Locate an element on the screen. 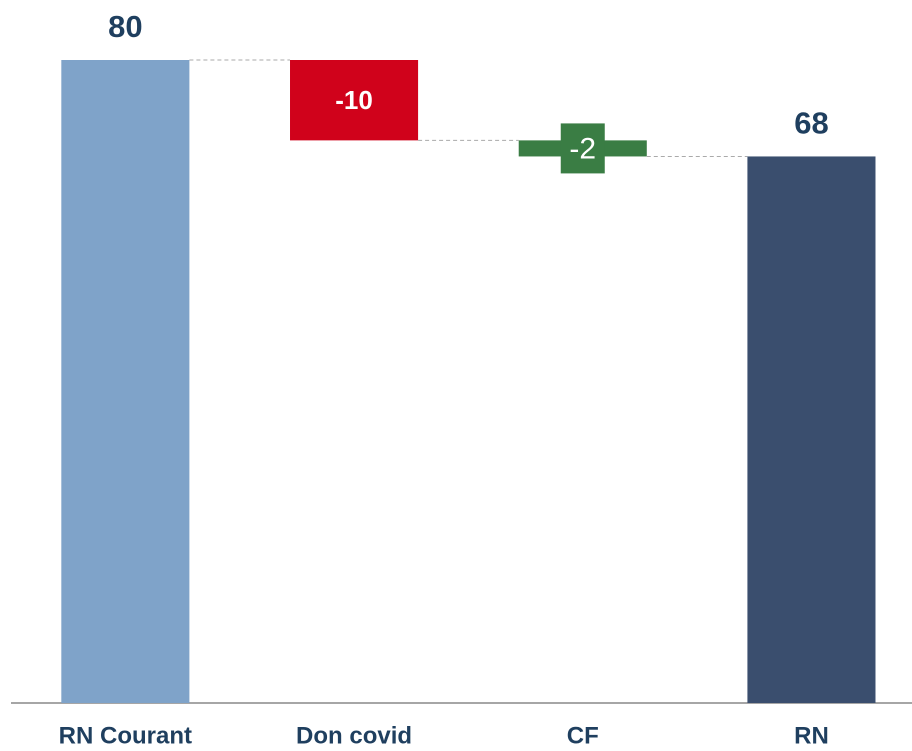 This screenshot has height=751, width=912. x-tick-label: RN Courant is located at coordinates (125, 735).